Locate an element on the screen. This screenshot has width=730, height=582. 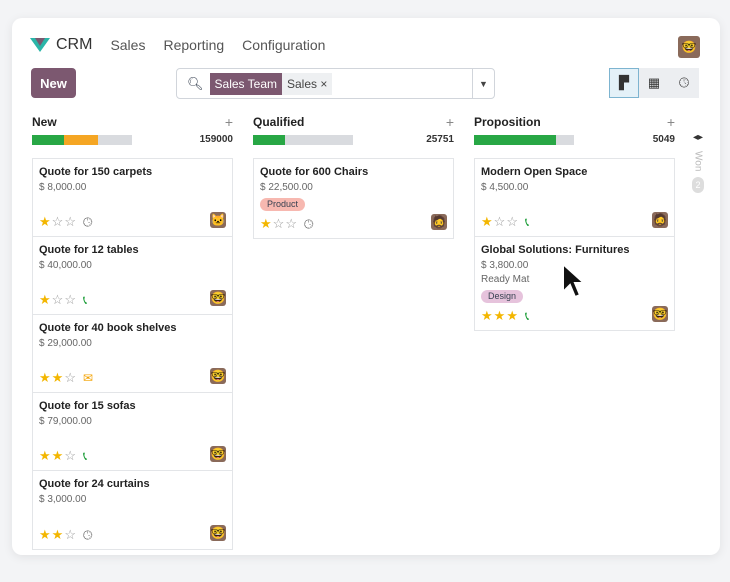
card-tag: Product is located at coordinates (283, 204).